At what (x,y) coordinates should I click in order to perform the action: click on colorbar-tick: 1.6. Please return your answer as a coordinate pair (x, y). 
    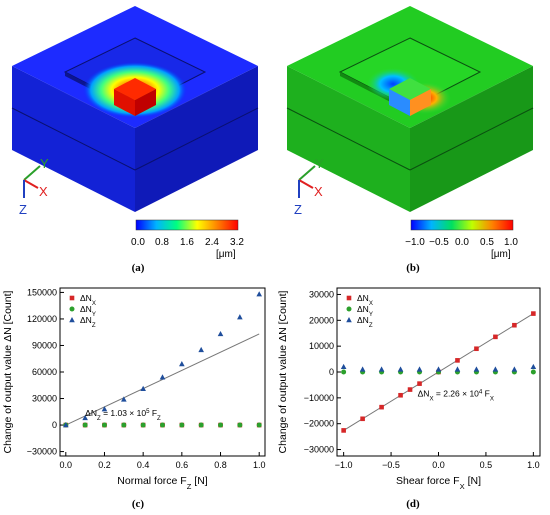
    Looking at the image, I should click on (187, 242).